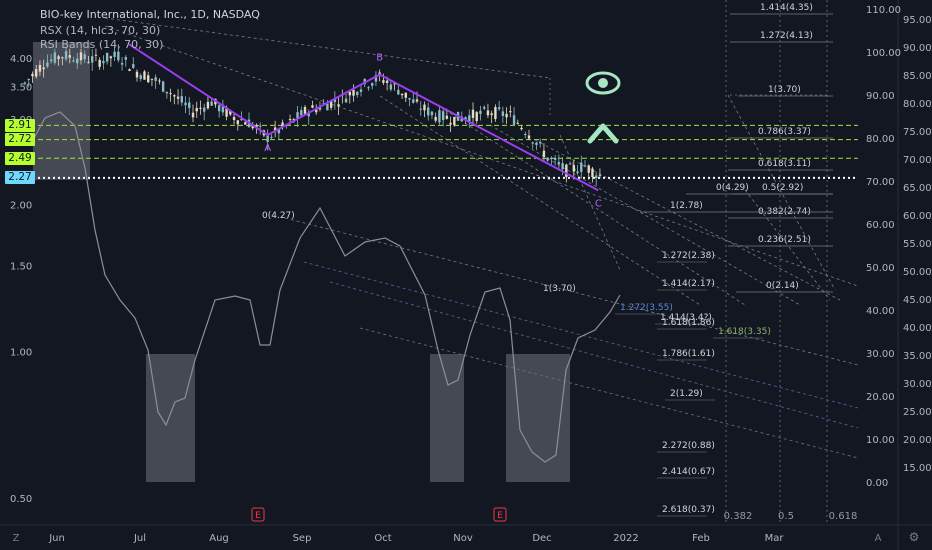 The image size is (932, 550). What do you see at coordinates (379, 57) in the screenshot?
I see `wave-label-b: B` at bounding box center [379, 57].